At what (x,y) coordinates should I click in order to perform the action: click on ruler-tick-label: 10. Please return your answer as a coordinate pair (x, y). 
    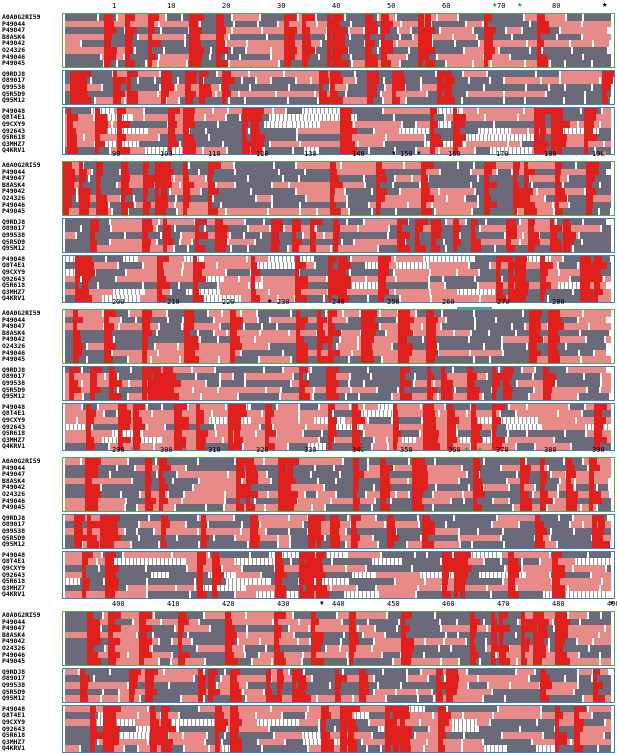
    Looking at the image, I should click on (171, 6).